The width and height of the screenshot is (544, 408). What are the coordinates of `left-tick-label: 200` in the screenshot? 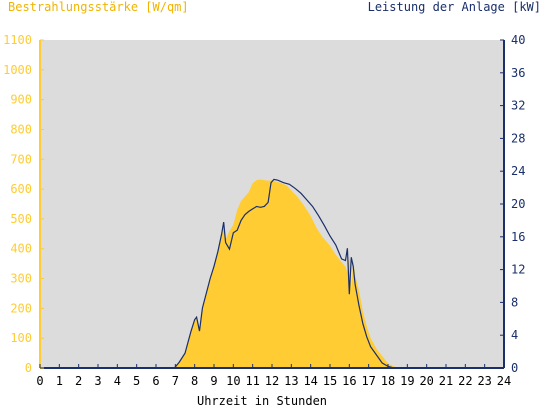 It's located at (21, 308).